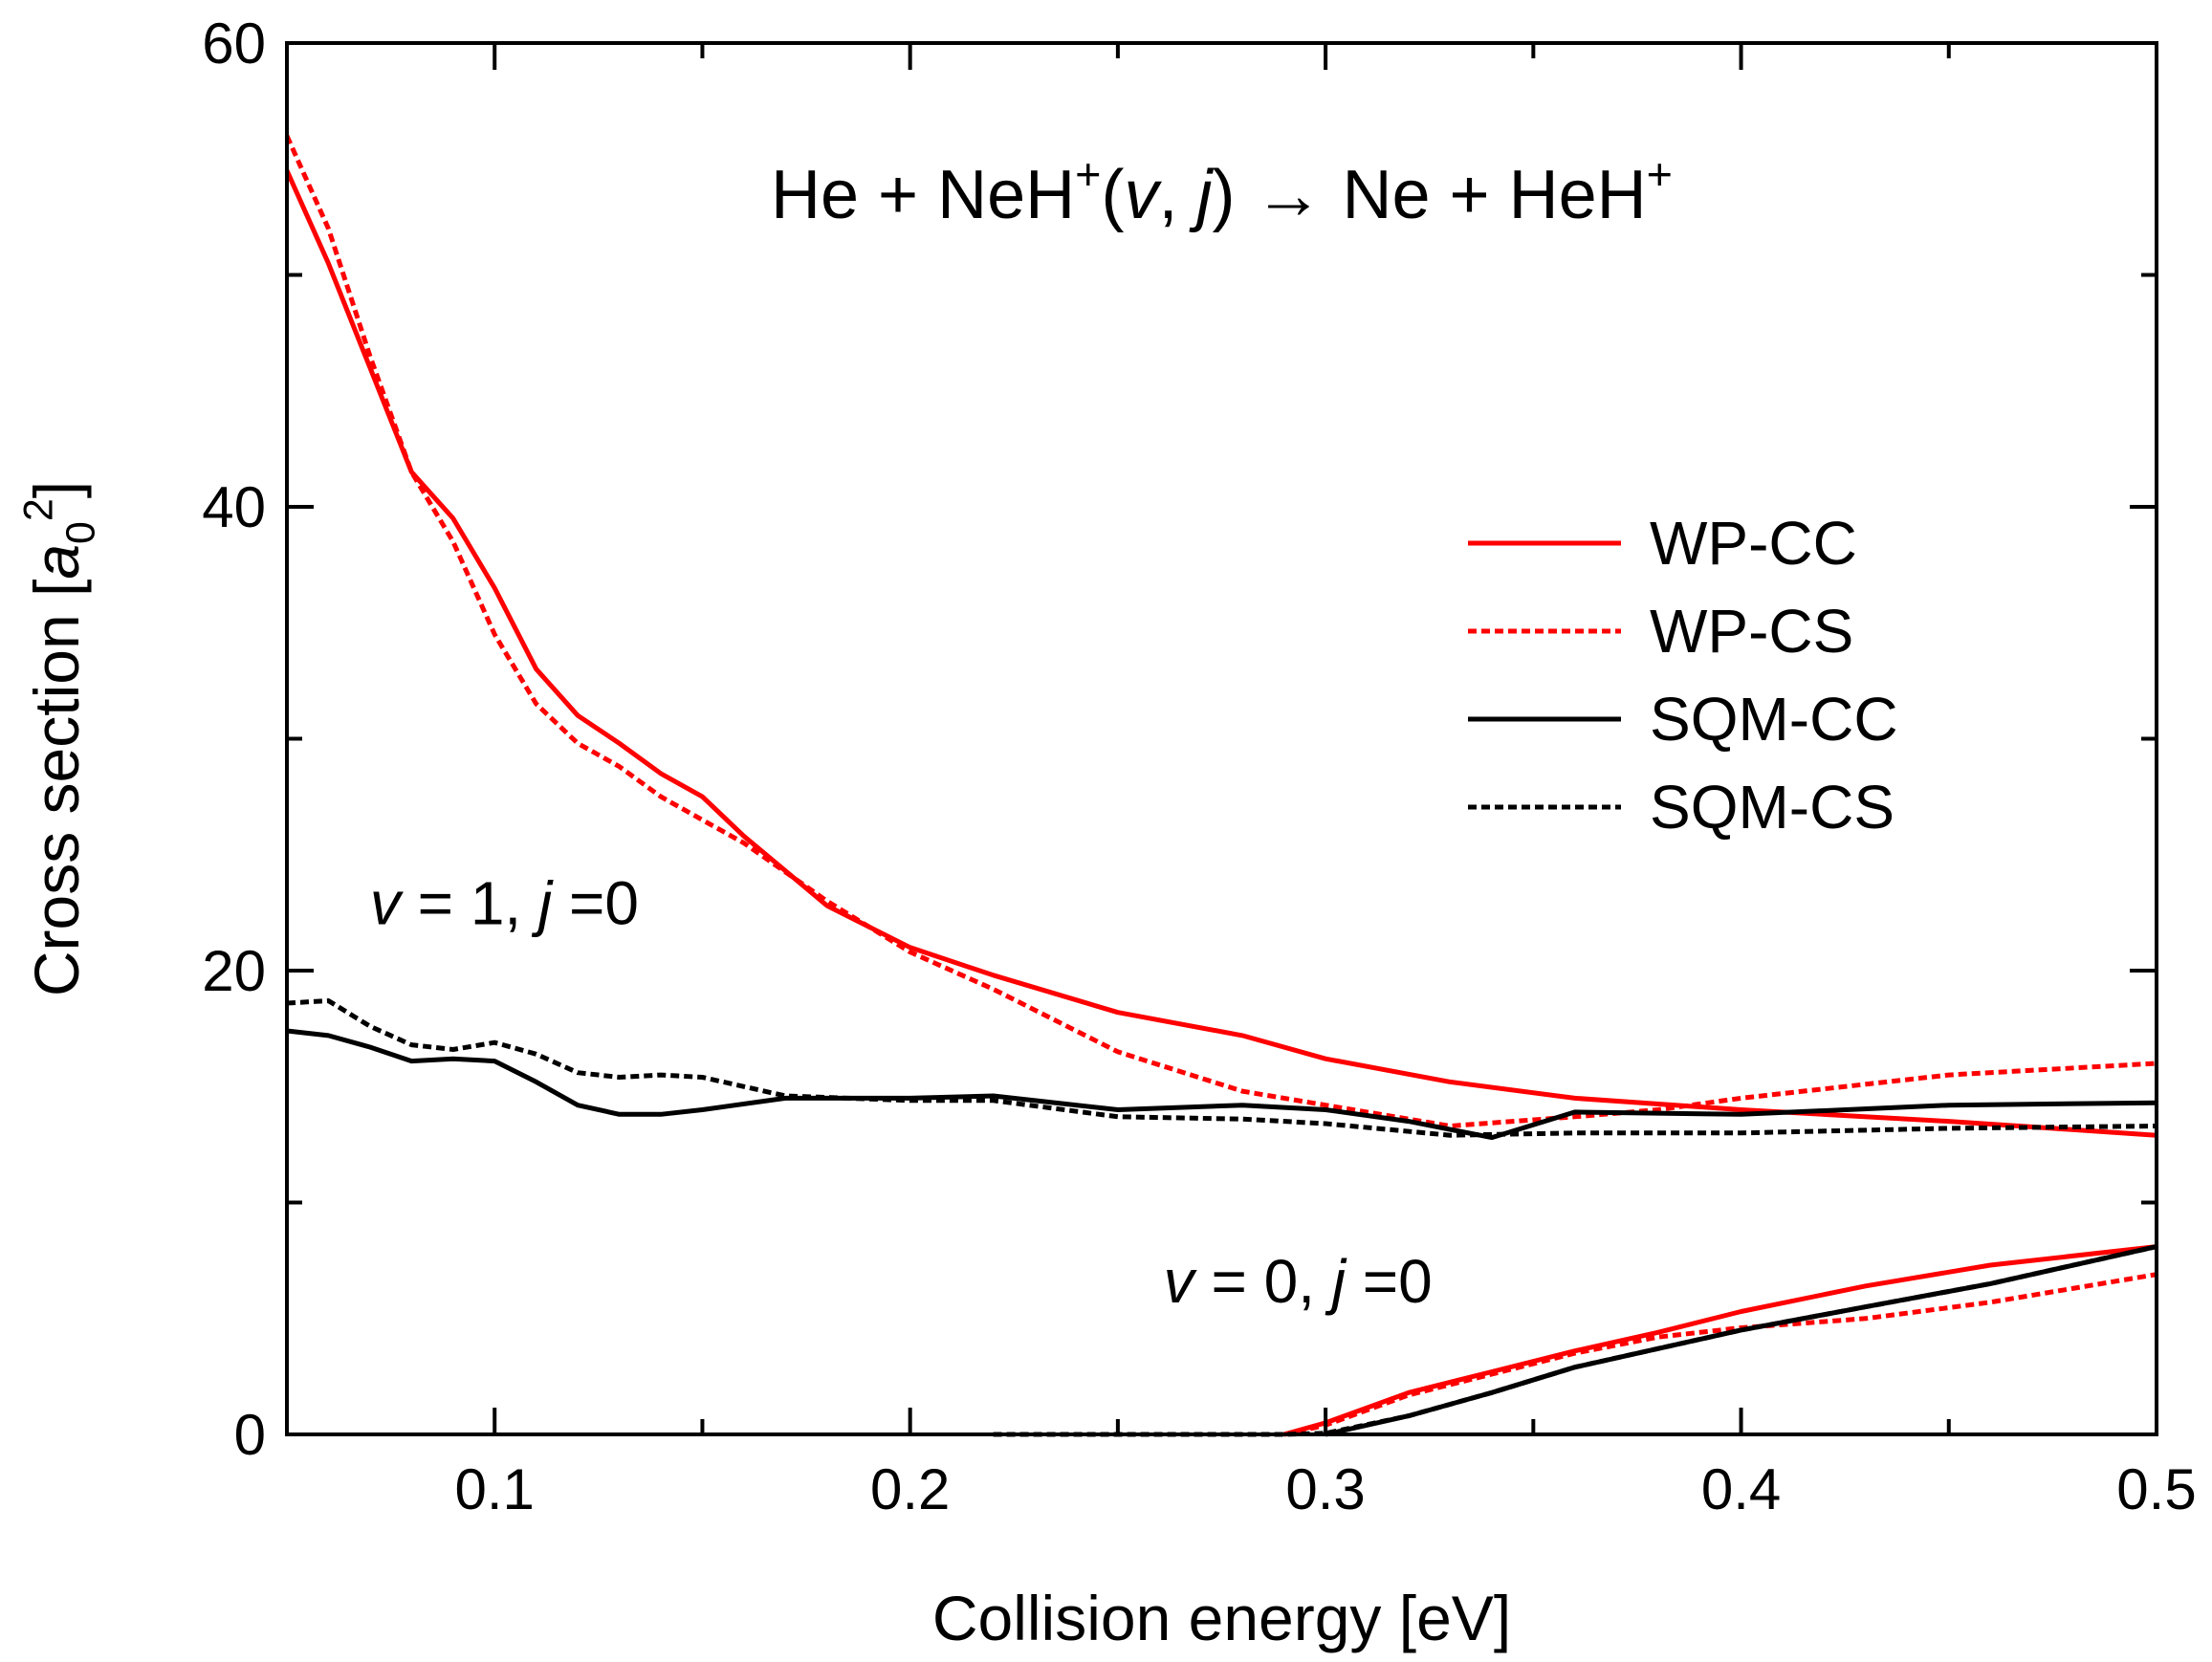 The height and width of the screenshot is (1662, 2212). I want to click on annotation-v0: v = 0, j =0, so click(1298, 1281).